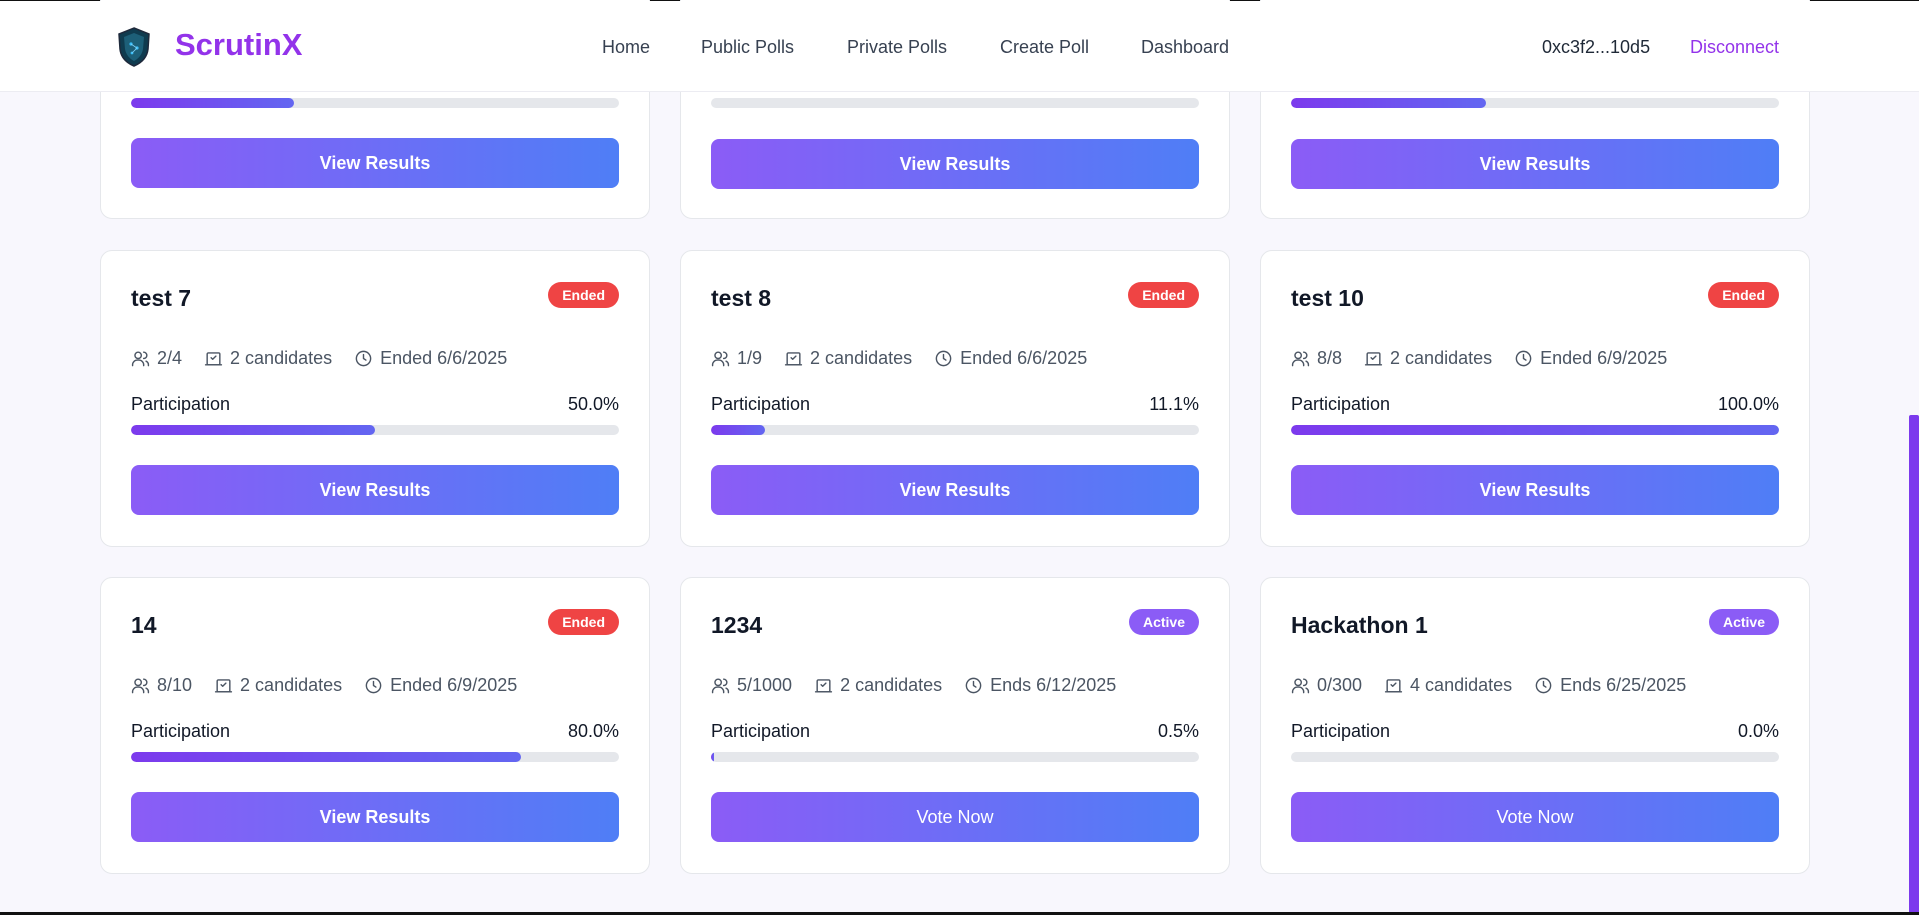 The image size is (1919, 915). I want to click on poll-meta: 8/10 2 candidates Ended 6/9/2025, so click(335, 685).